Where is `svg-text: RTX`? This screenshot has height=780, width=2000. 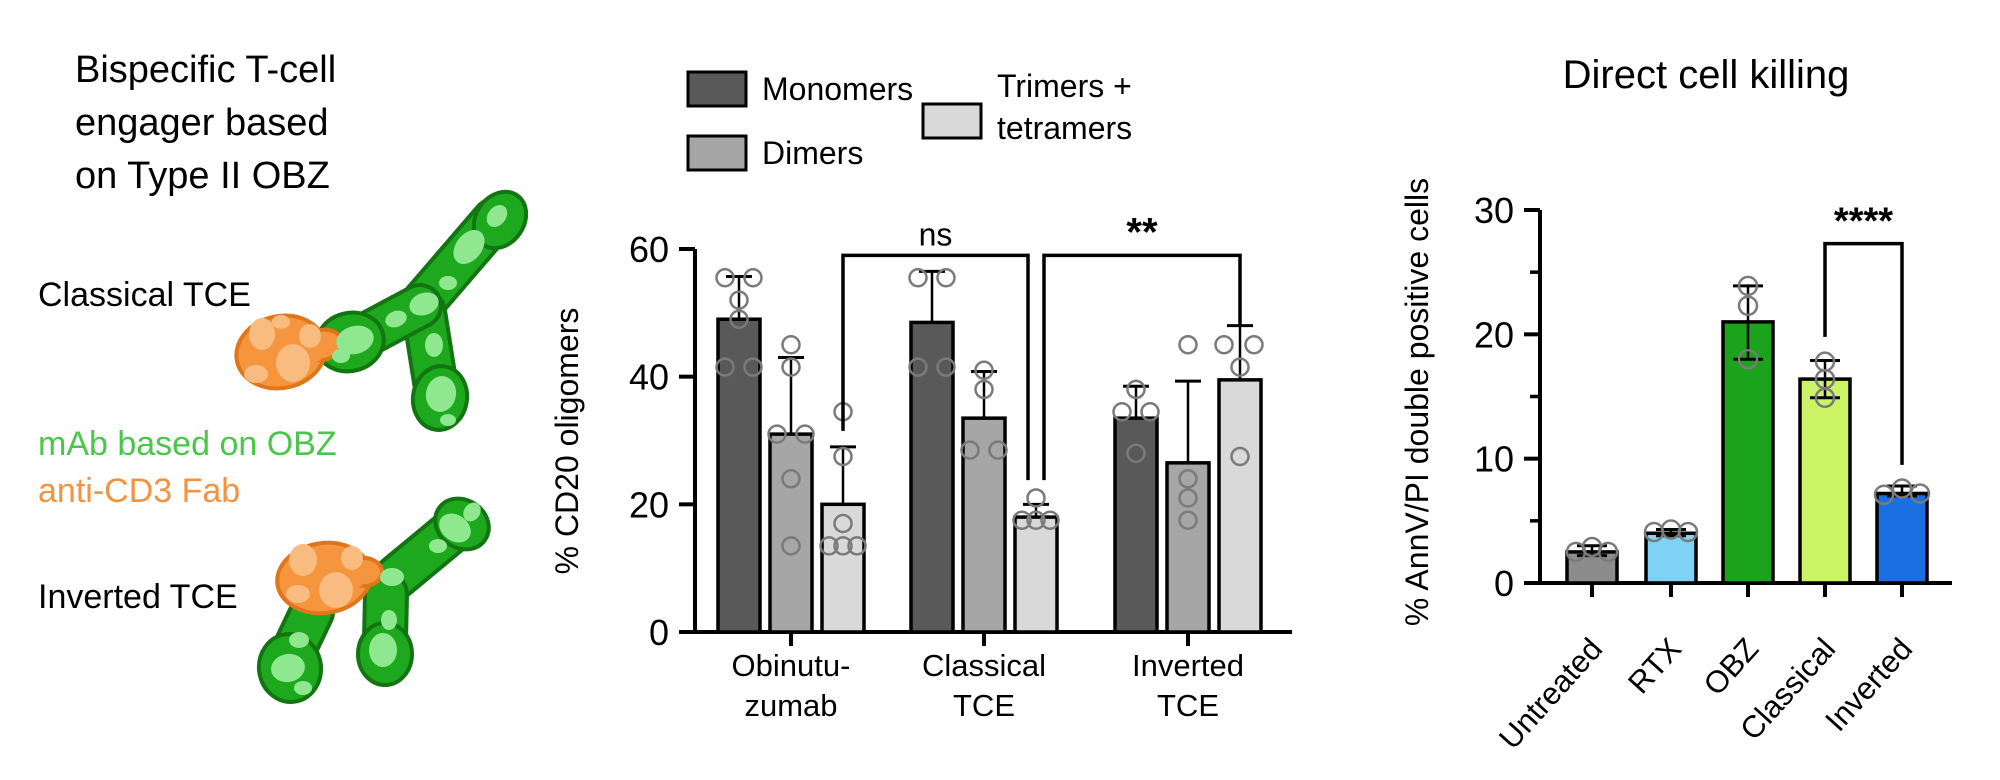
svg-text: RTX is located at coordinates (1654, 665).